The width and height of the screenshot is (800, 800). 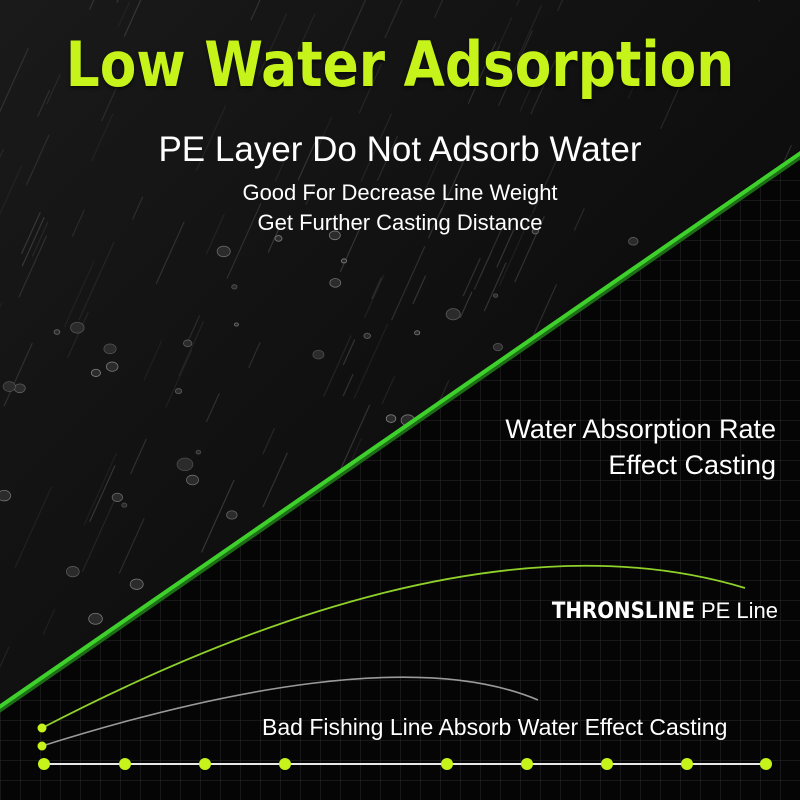 I want to click on bad-line-trajectory, so click(x=290, y=711).